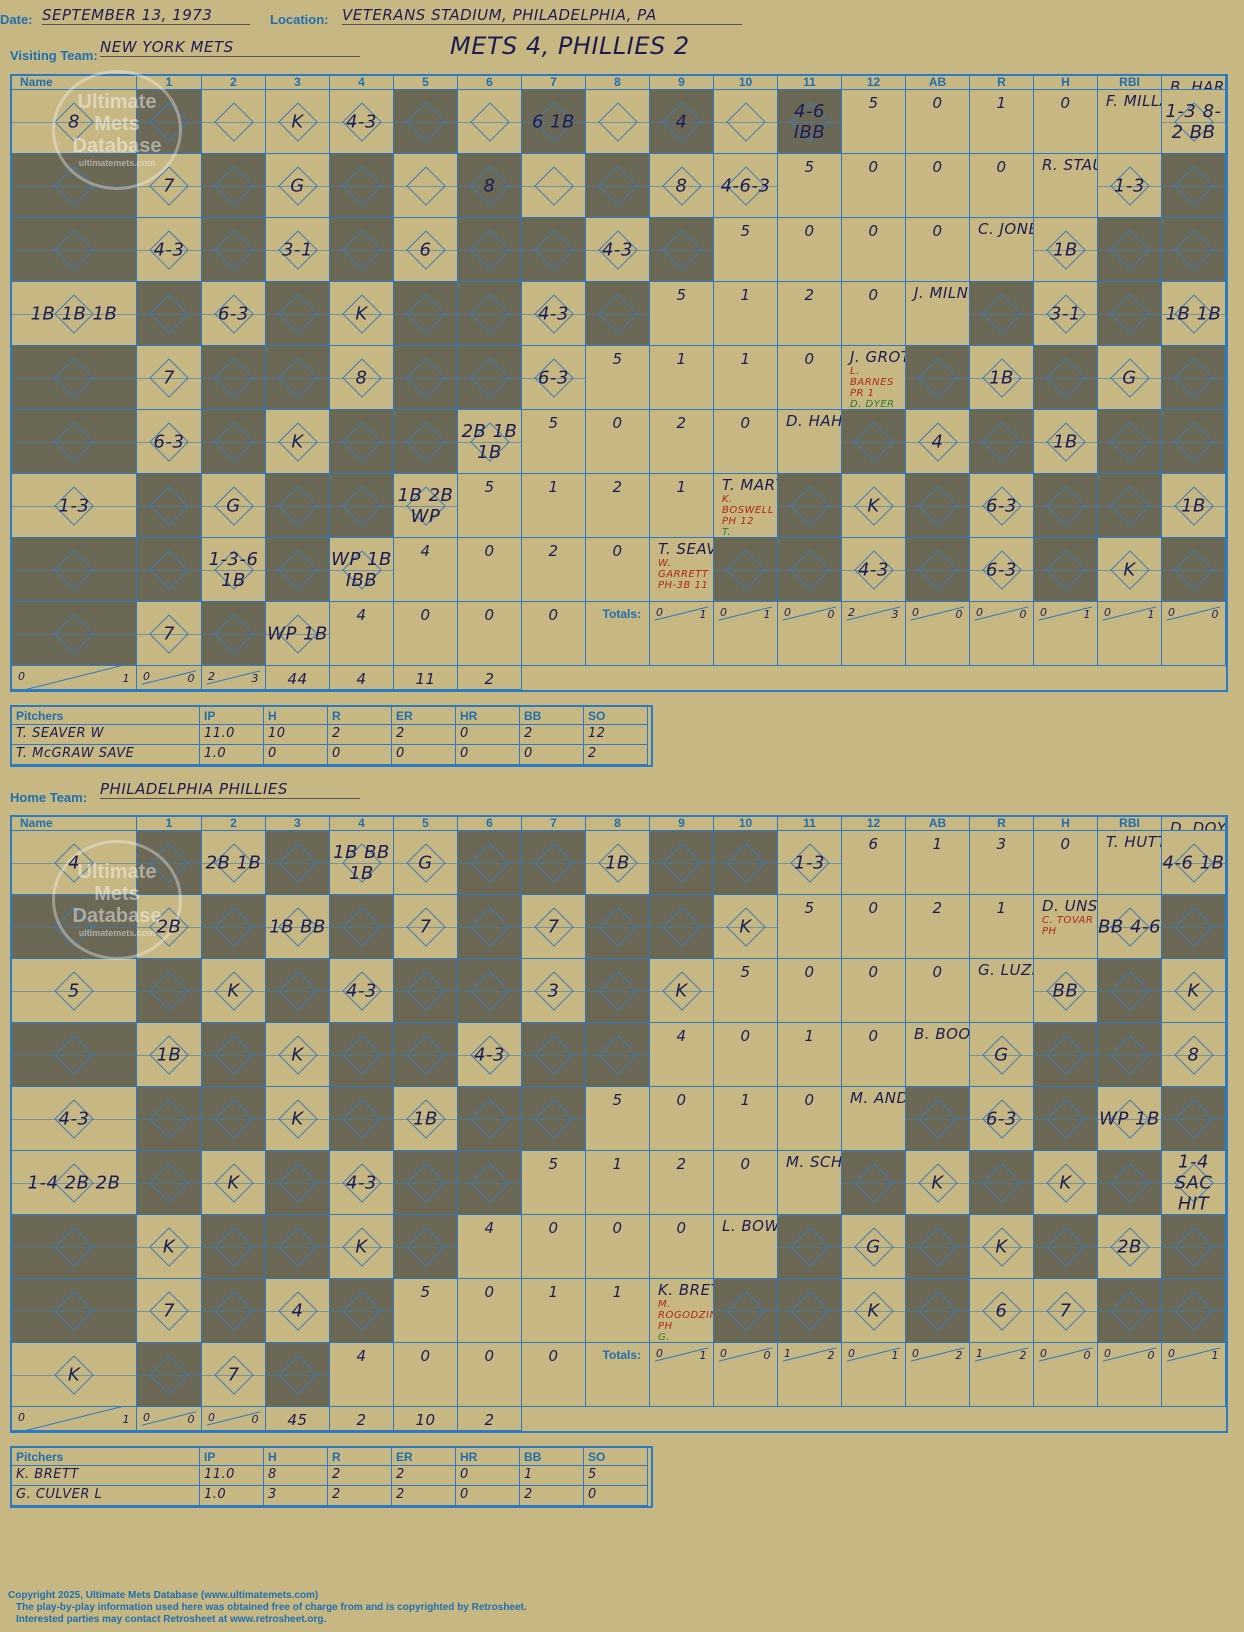 Image resolution: width=1244 pixels, height=1632 pixels. What do you see at coordinates (360, 716) in the screenshot?
I see `pitcher-column-header: R` at bounding box center [360, 716].